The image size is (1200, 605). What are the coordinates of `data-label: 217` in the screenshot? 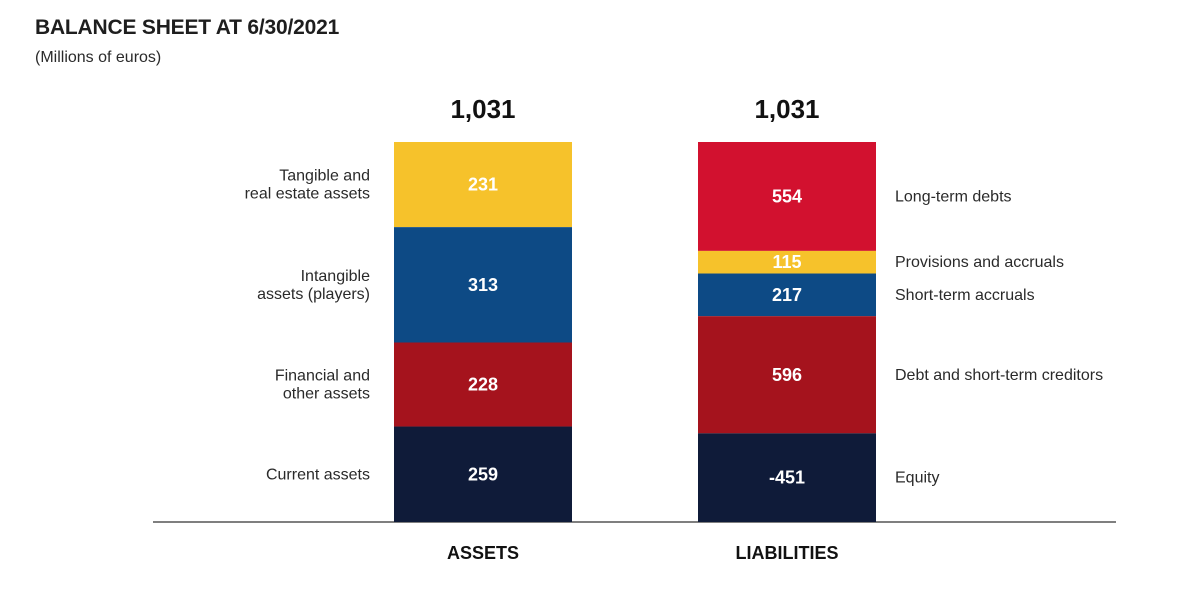 It's located at (787, 295).